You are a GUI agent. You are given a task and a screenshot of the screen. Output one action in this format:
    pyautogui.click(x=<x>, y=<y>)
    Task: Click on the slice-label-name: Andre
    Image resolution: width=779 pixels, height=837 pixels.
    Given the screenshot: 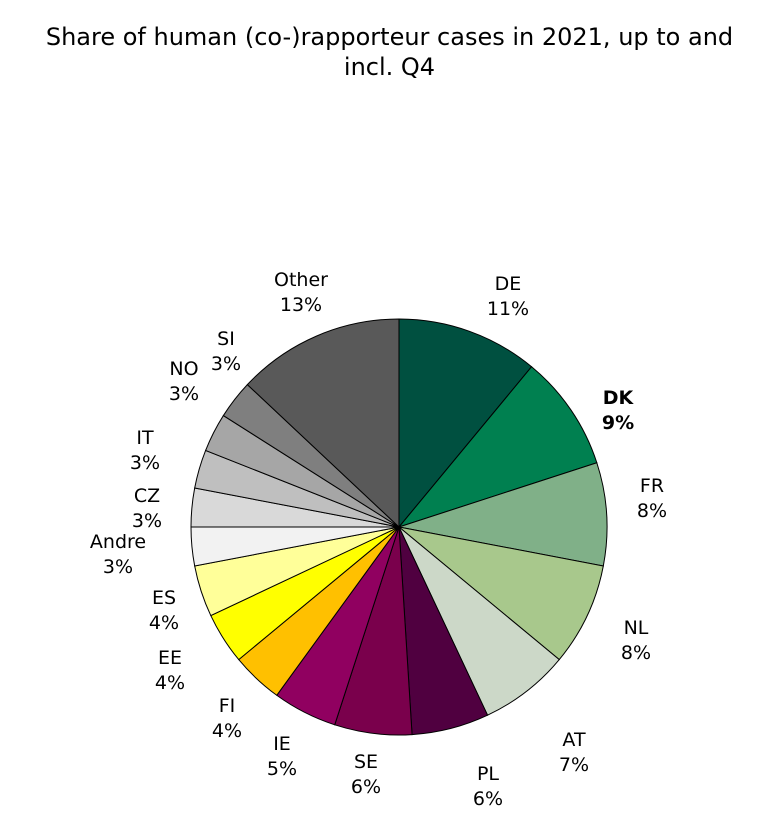 What is the action you would take?
    pyautogui.click(x=118, y=542)
    